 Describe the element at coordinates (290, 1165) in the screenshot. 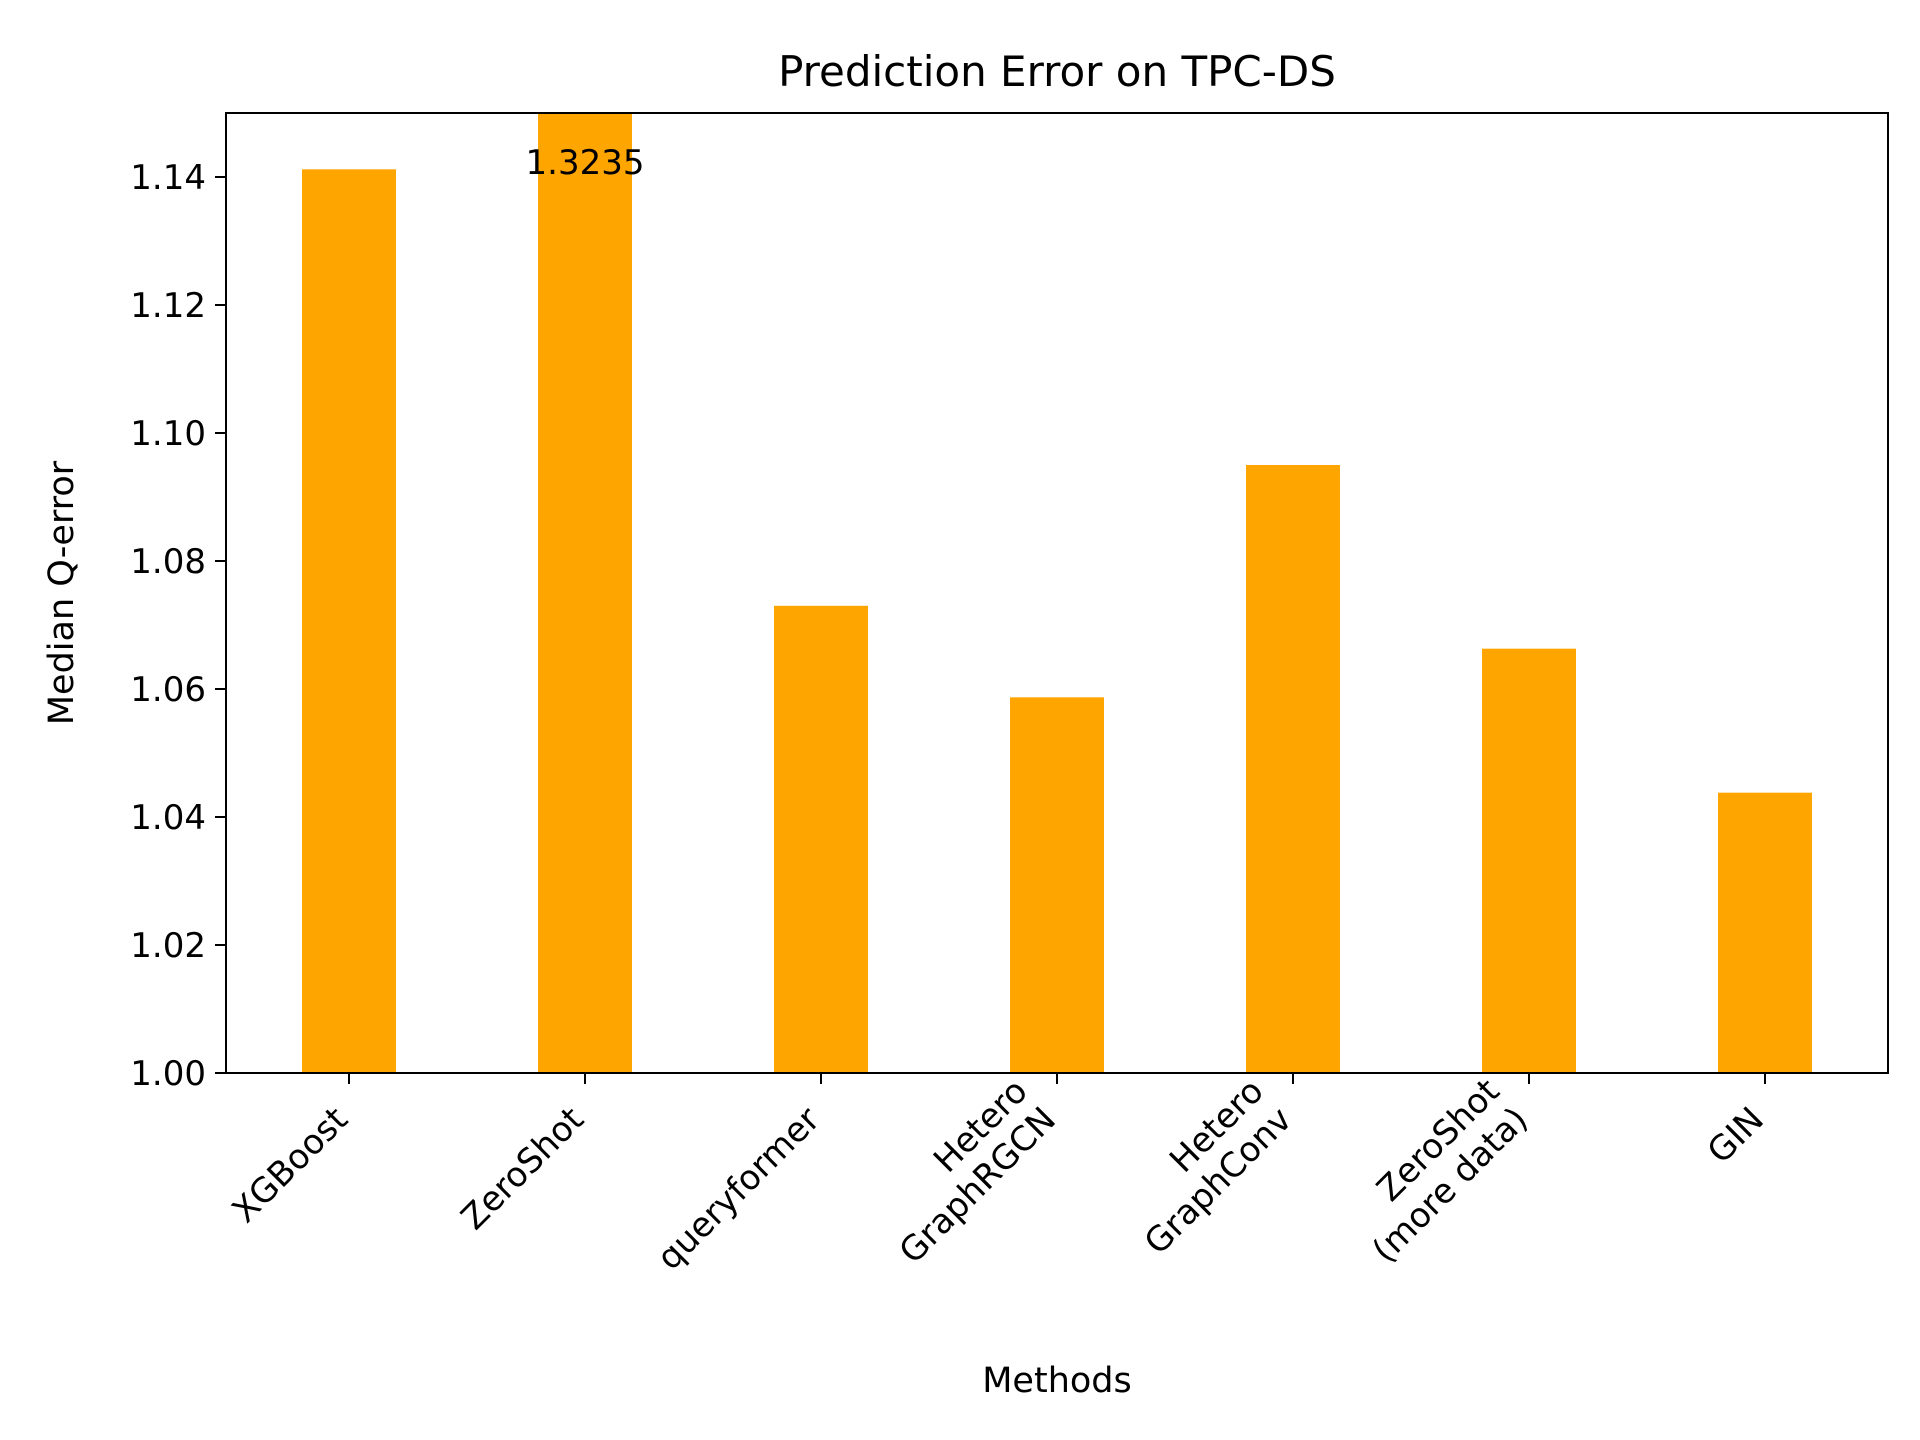

I see `x-tick-label-0: XGBoost` at that location.